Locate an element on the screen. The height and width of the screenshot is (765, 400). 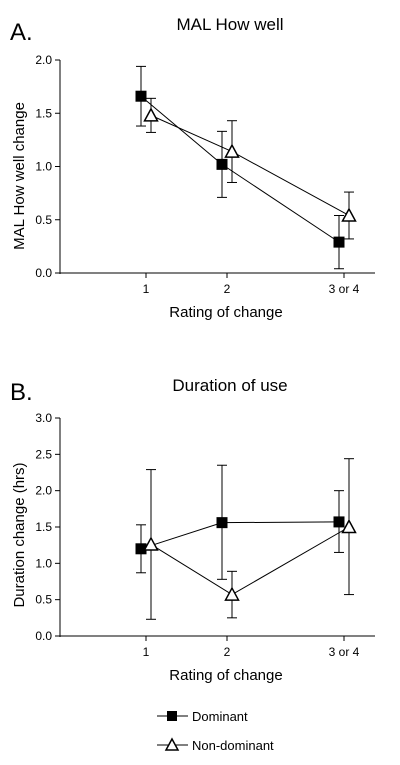
panel-a-y-axis-label: MAL How well change is located at coordinates (19, 176).